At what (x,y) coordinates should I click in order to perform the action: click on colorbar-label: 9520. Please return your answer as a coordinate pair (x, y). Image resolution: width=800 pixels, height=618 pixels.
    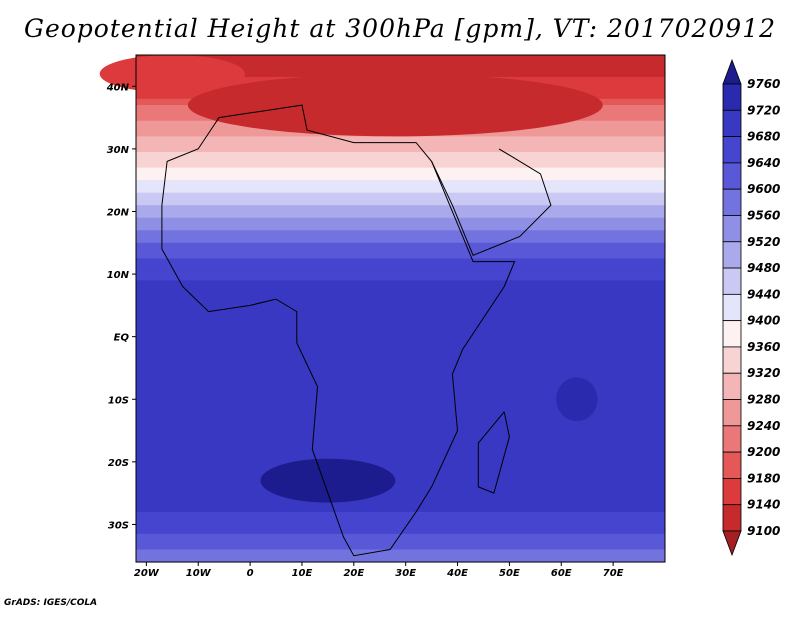
    Looking at the image, I should click on (763, 242).